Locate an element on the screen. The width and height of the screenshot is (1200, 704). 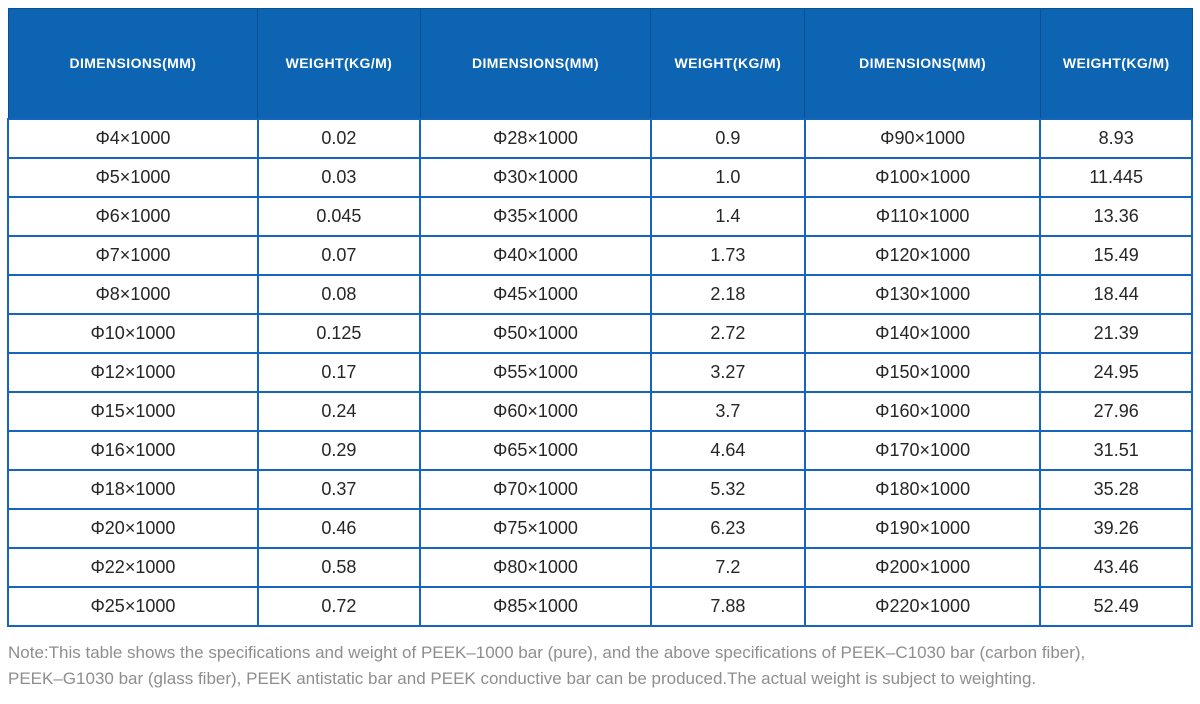
table-cell: 35.28 is located at coordinates (1116, 489).